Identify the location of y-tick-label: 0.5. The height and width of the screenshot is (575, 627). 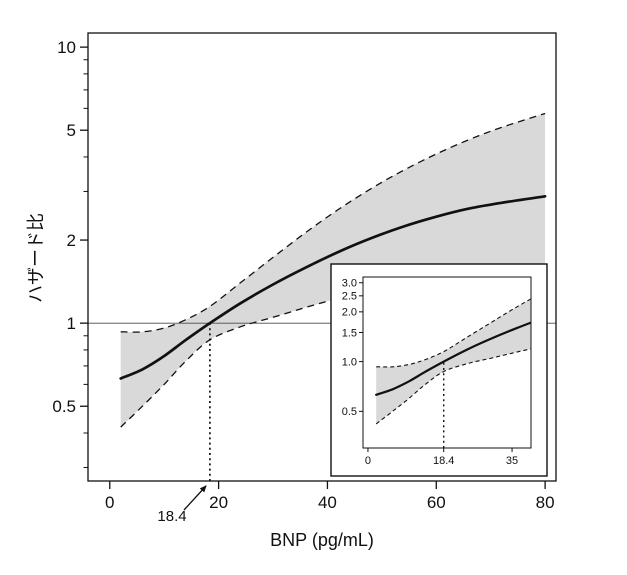
(64, 406).